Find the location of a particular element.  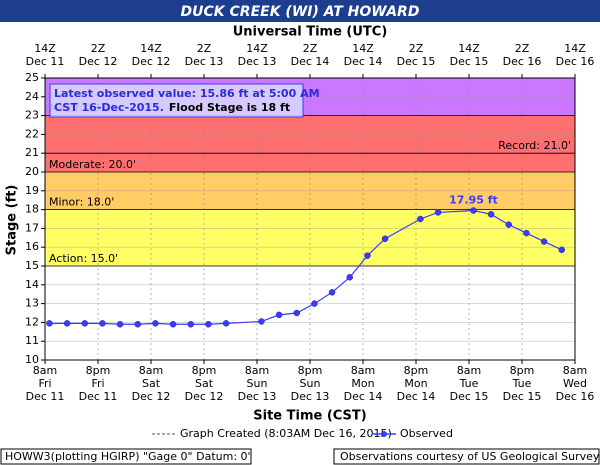

note-box is located at coordinates (176, 100).